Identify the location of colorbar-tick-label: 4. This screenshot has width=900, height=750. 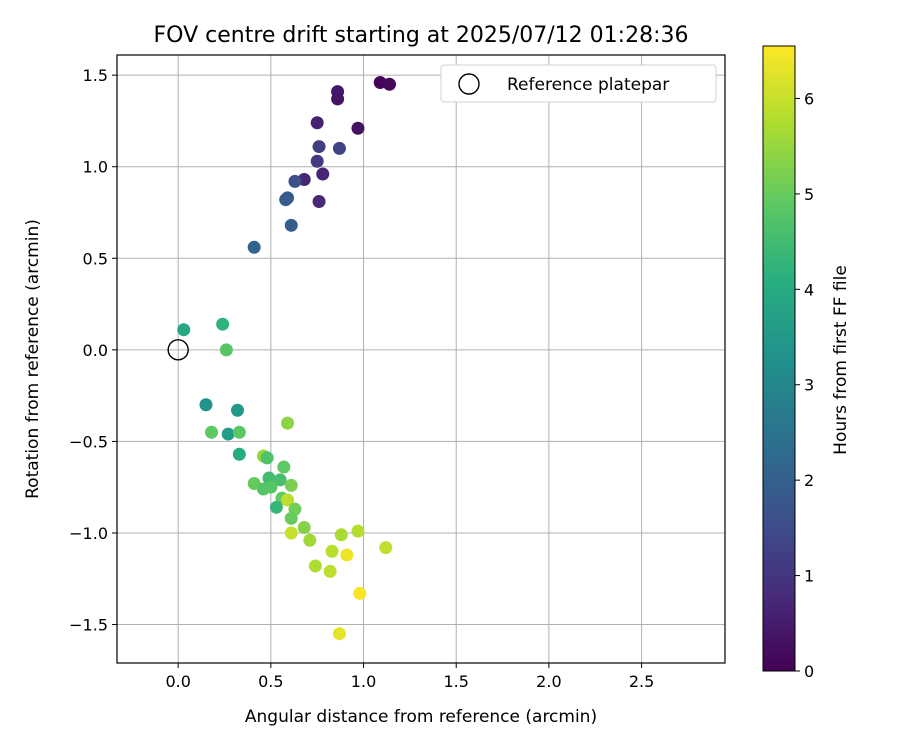
(809, 289).